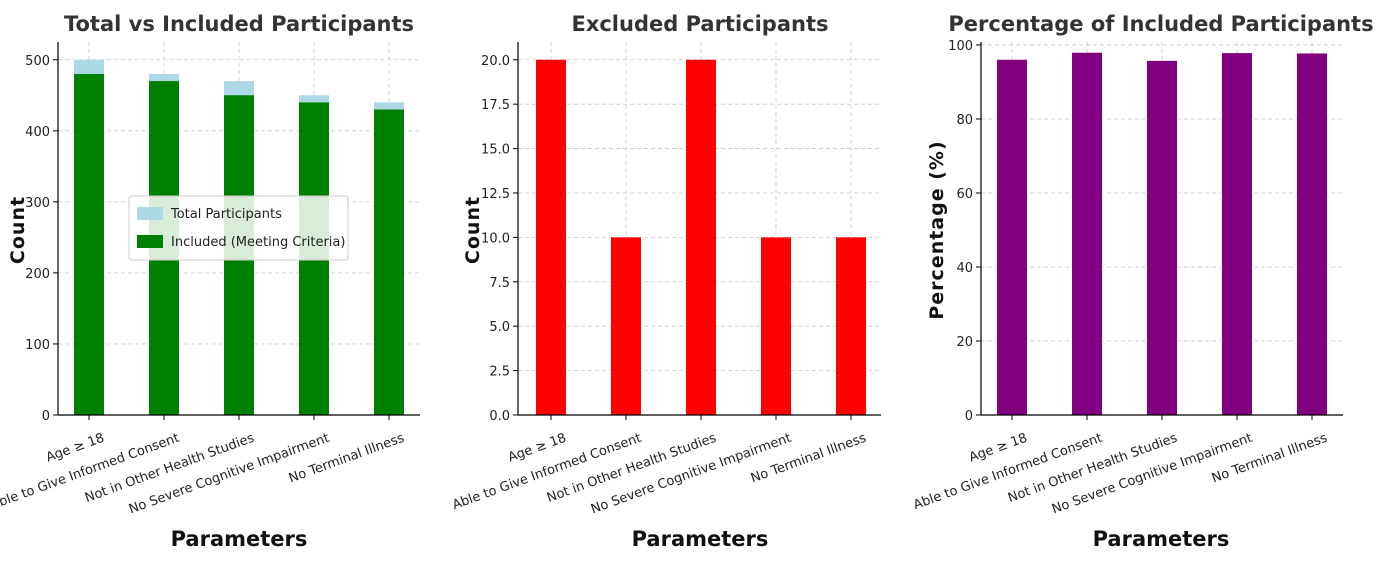 The width and height of the screenshot is (1379, 565). What do you see at coordinates (37, 203) in the screenshot?
I see `y-tick-label: 300` at bounding box center [37, 203].